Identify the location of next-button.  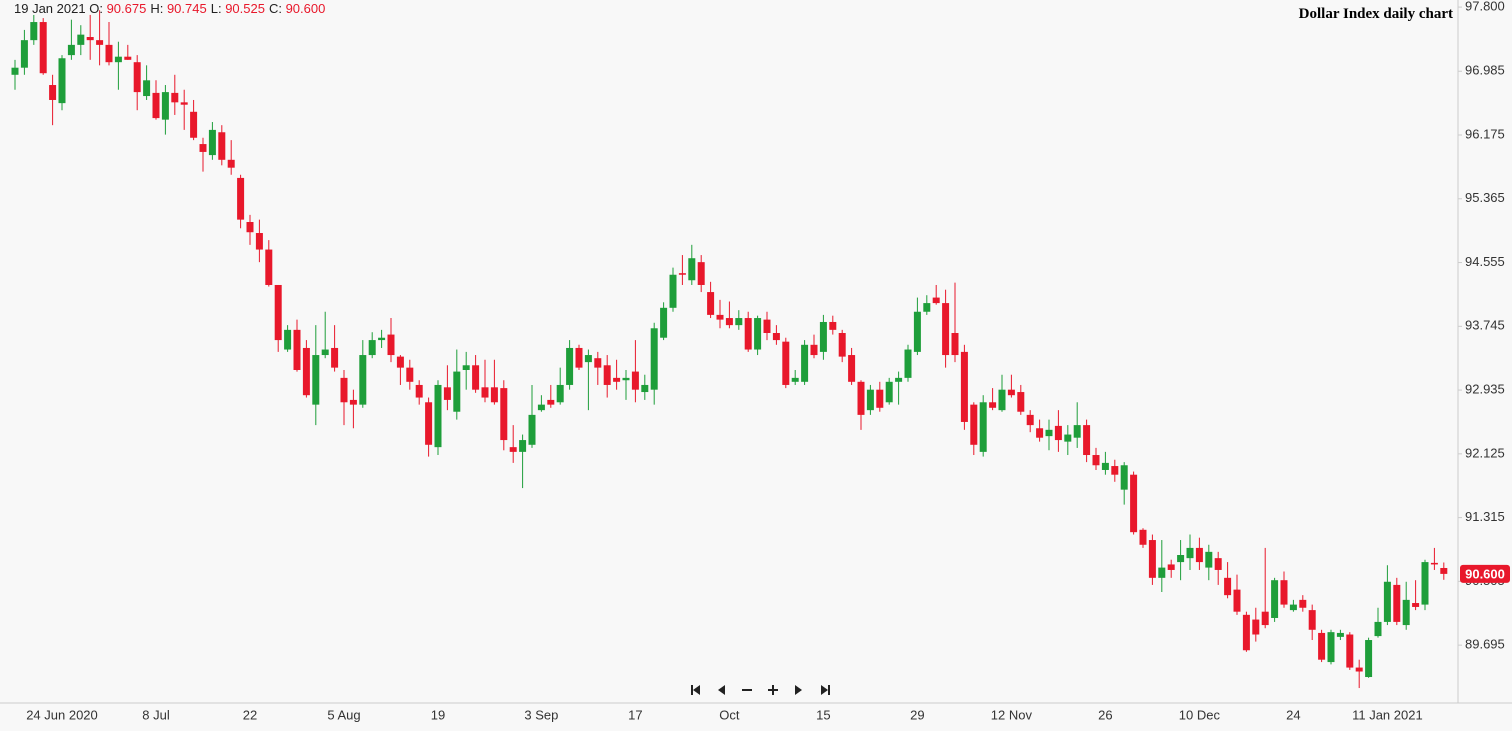
(798, 690).